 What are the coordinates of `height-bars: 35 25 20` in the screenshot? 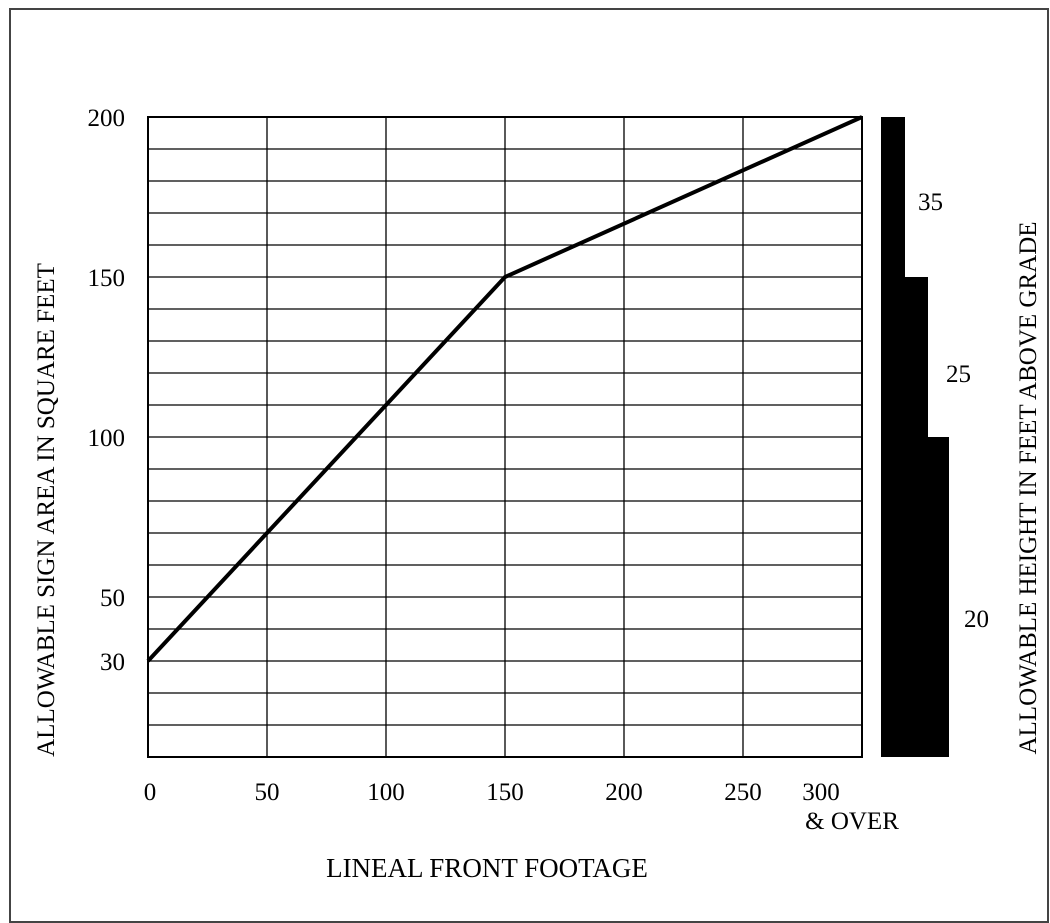 It's located at (935, 437).